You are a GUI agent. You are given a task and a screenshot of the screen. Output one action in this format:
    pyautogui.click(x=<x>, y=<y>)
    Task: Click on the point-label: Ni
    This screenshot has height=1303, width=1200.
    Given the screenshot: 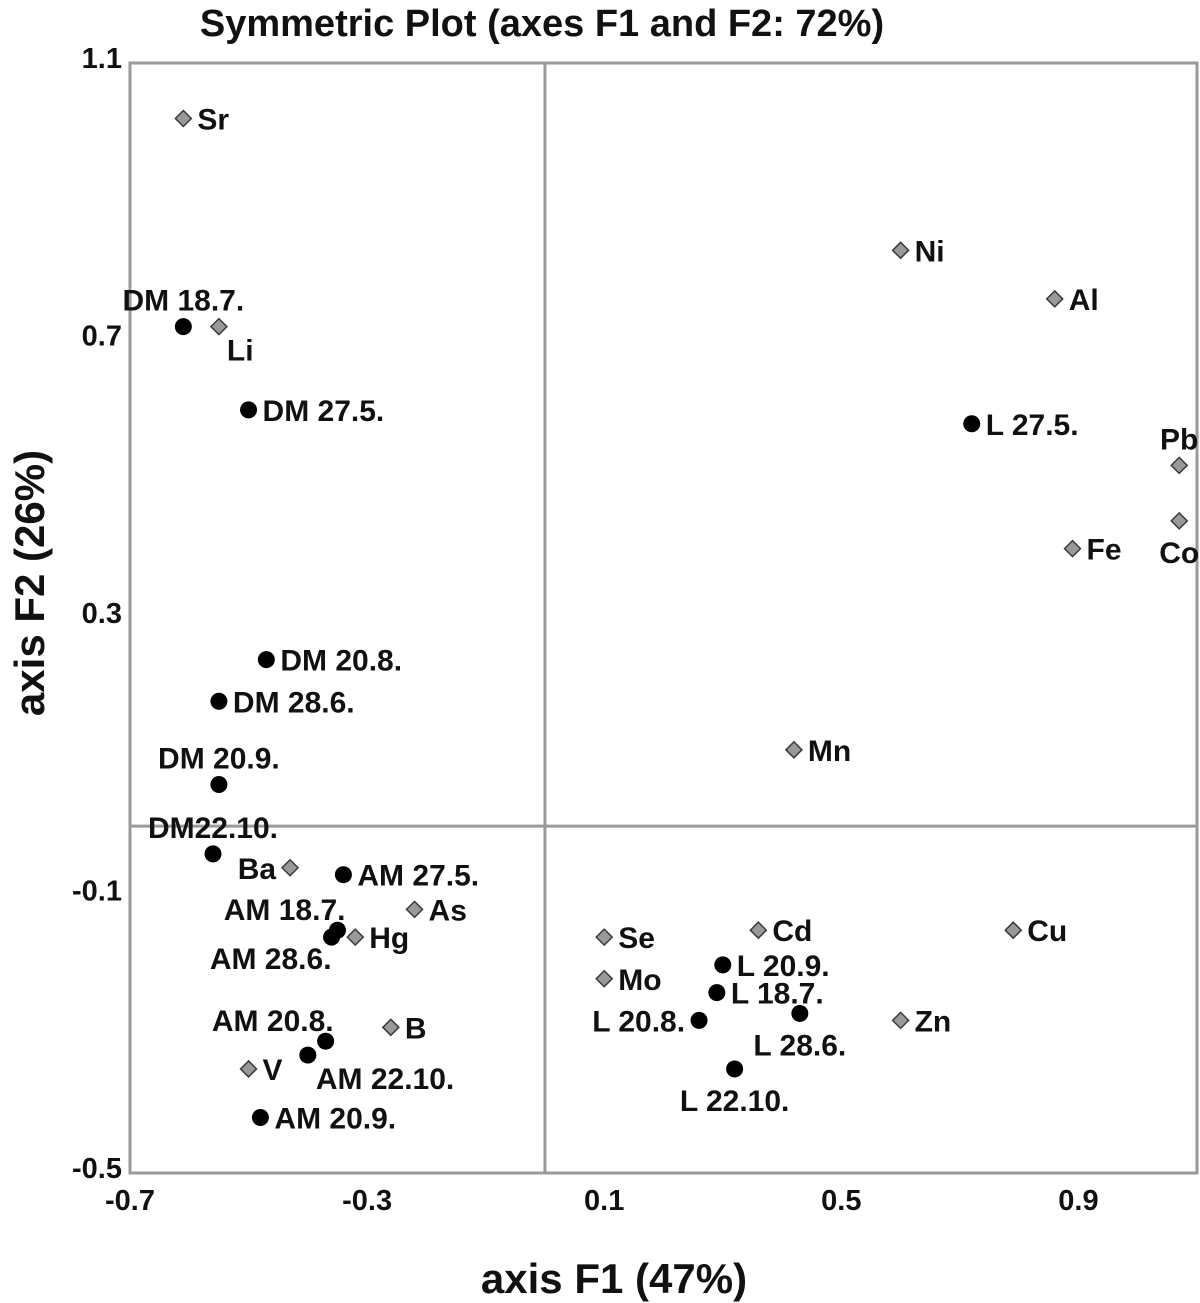 What is the action you would take?
    pyautogui.click(x=930, y=251)
    